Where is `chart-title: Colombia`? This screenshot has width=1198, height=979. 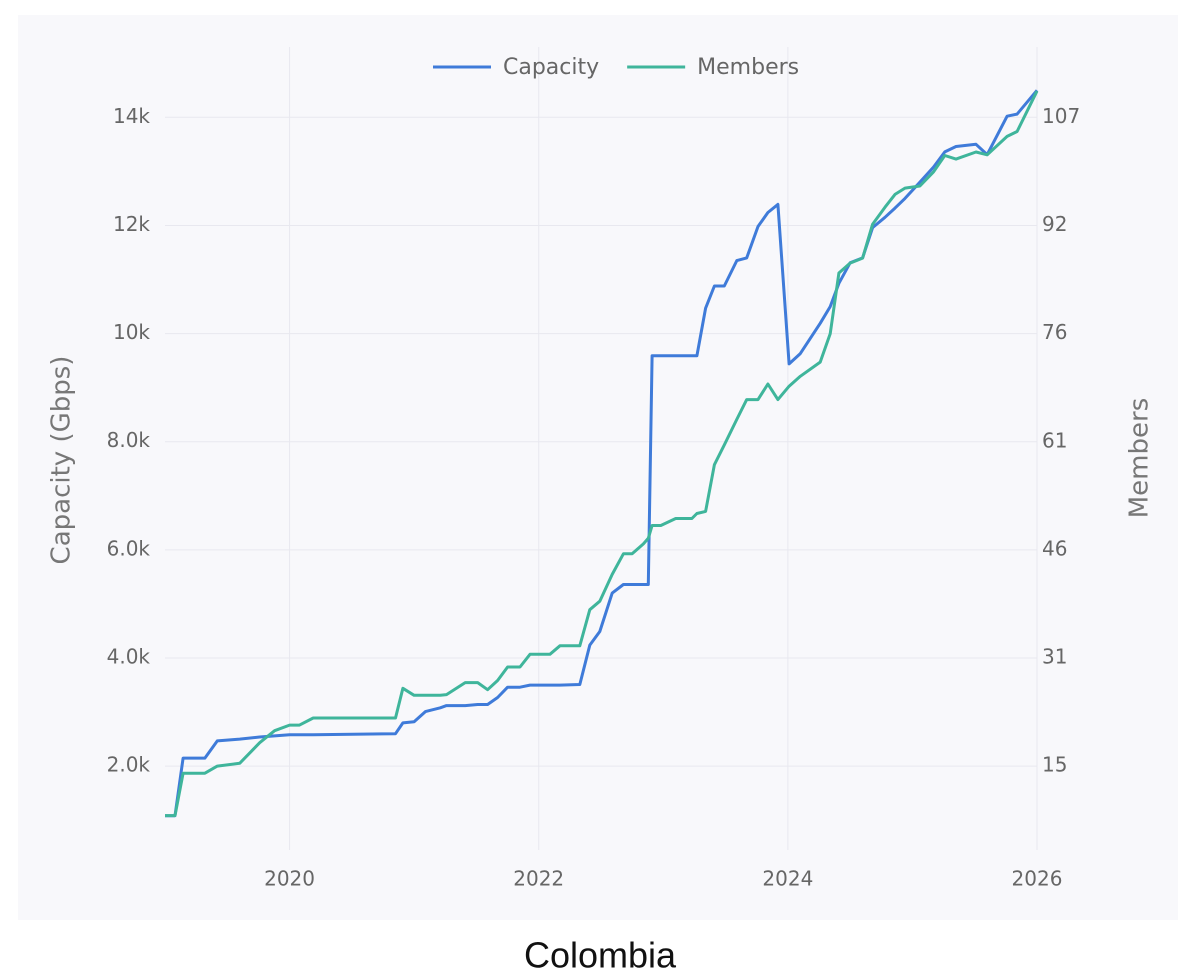 chart-title: Colombia is located at coordinates (600, 955).